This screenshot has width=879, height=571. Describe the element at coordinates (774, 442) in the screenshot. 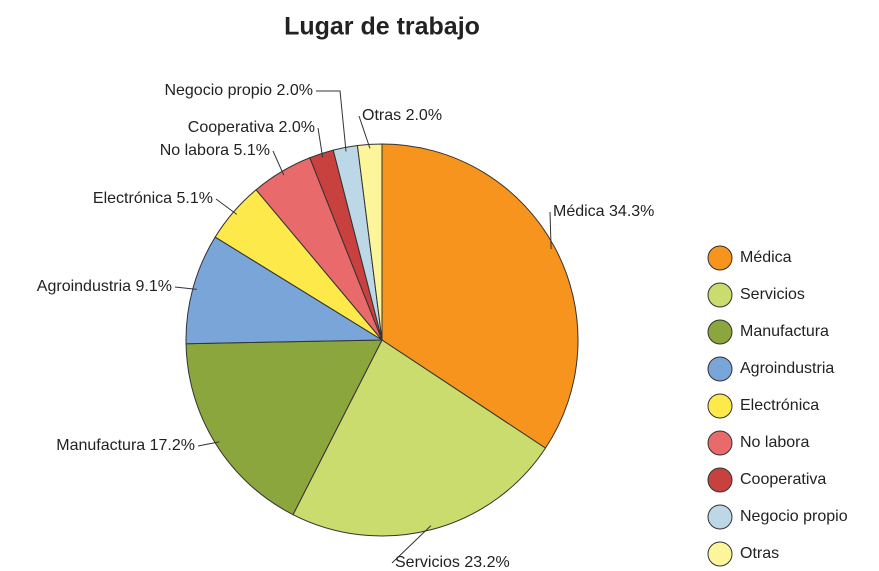

I see `legend-label: No labora` at that location.